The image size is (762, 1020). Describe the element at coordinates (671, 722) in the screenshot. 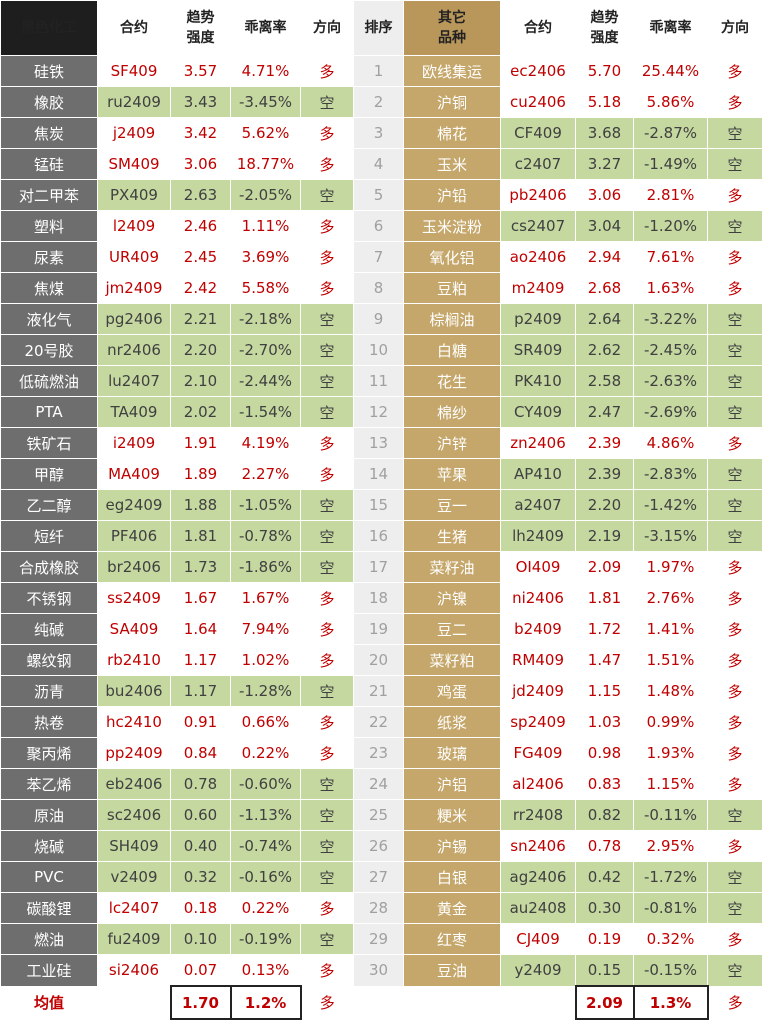

I see `deviation-cell: 0.99%` at that location.